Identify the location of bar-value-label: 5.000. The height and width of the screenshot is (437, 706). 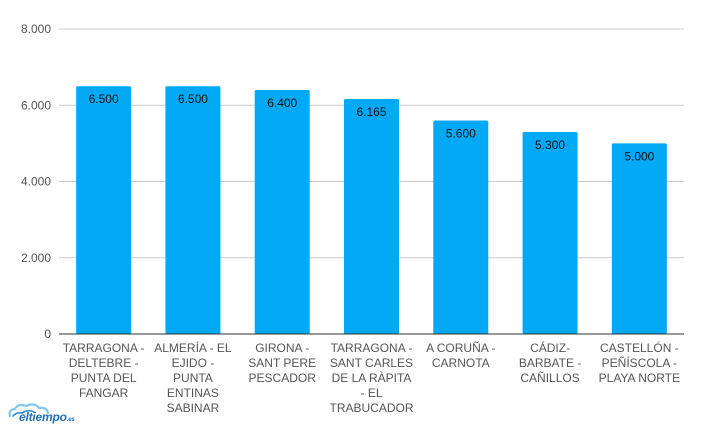
(639, 156).